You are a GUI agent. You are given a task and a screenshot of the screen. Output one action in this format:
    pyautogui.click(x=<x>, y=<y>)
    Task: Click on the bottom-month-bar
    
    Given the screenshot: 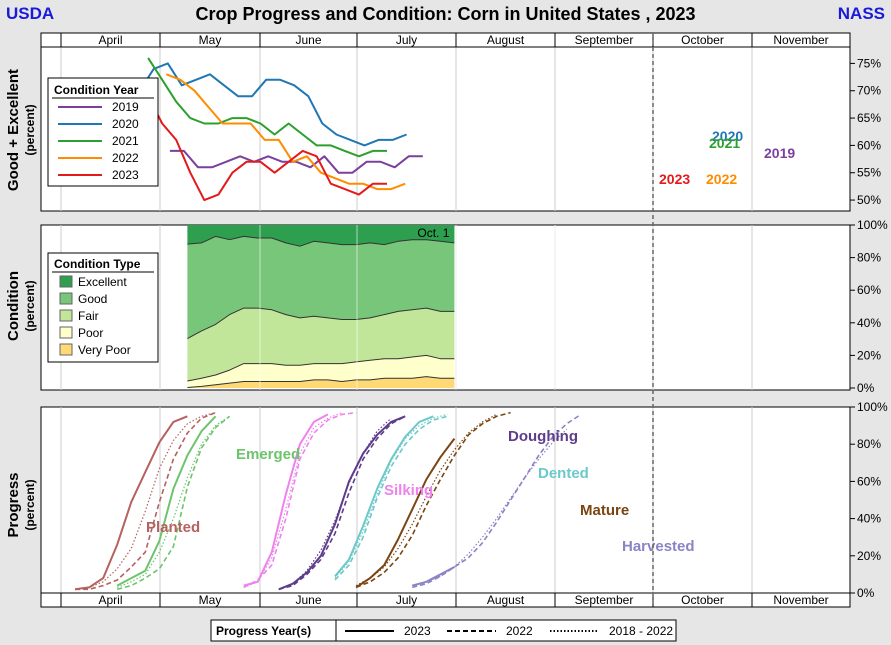 What is the action you would take?
    pyautogui.click(x=445, y=600)
    